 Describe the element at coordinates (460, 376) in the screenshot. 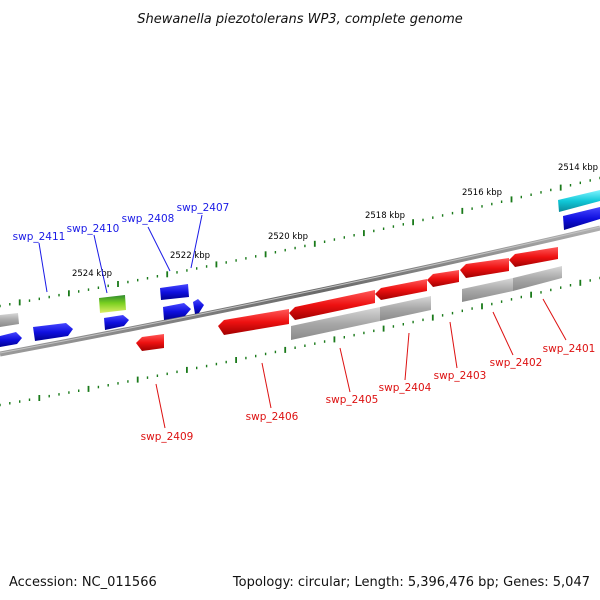

I see `gene-label-swp_2403: swp_2403` at that location.